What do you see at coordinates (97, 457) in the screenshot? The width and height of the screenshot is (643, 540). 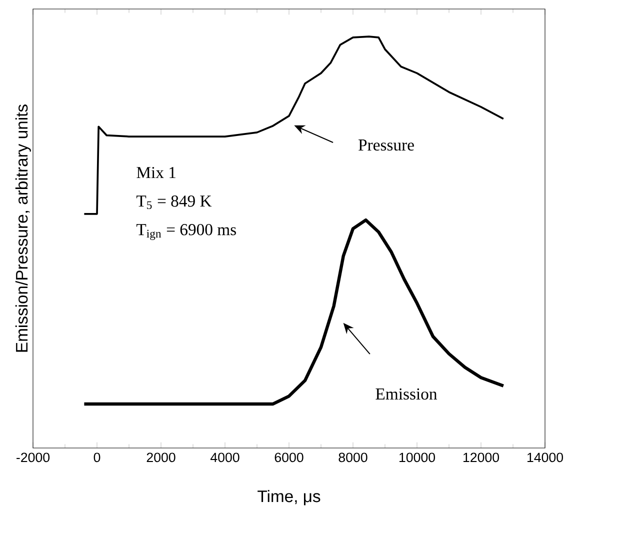 I see `x-tick-label: 0` at bounding box center [97, 457].